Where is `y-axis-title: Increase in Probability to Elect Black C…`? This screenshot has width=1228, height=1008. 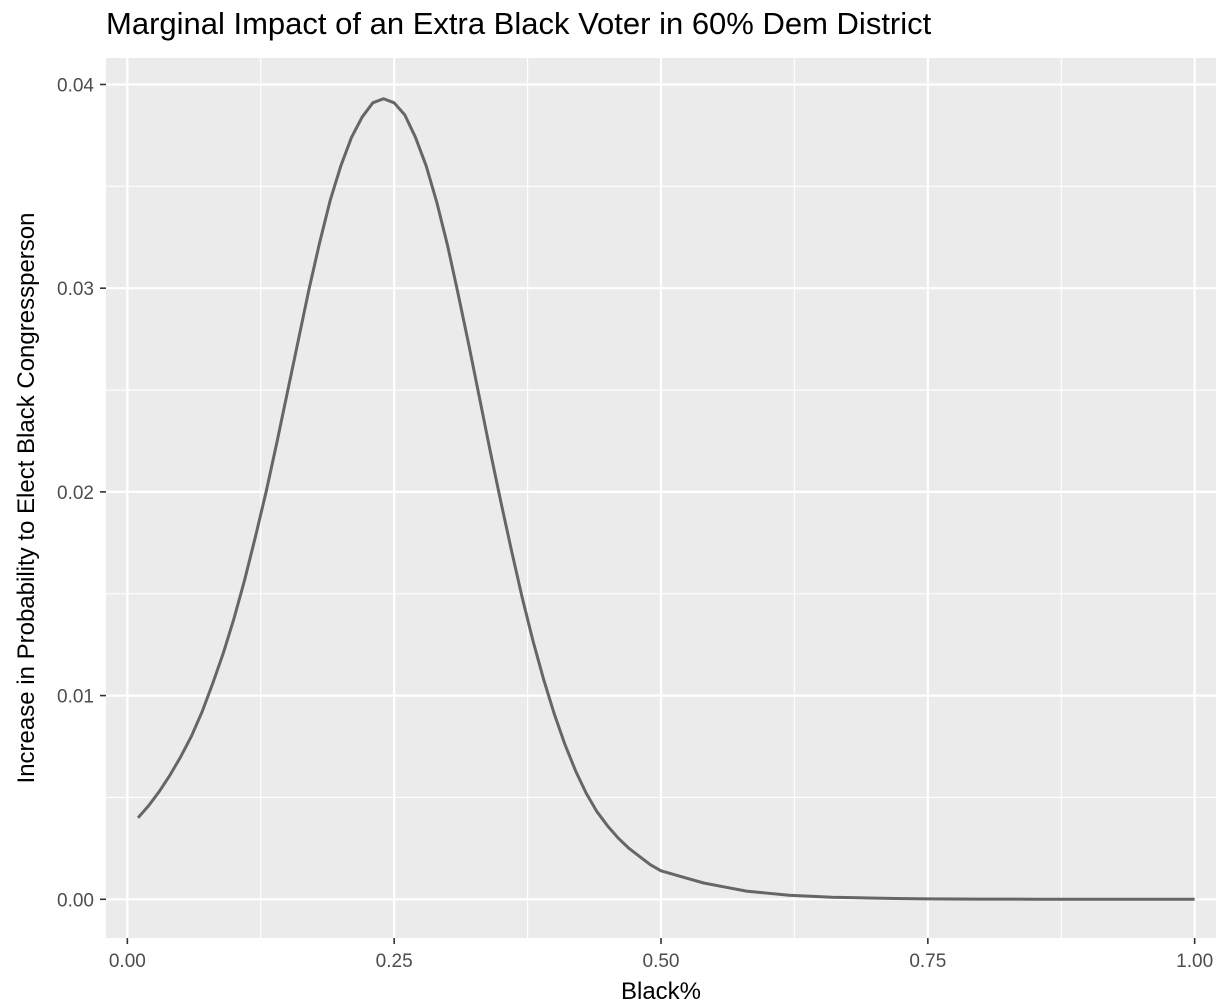 y-axis-title: Increase in Probability to Elect Black C… is located at coordinates (26, 498).